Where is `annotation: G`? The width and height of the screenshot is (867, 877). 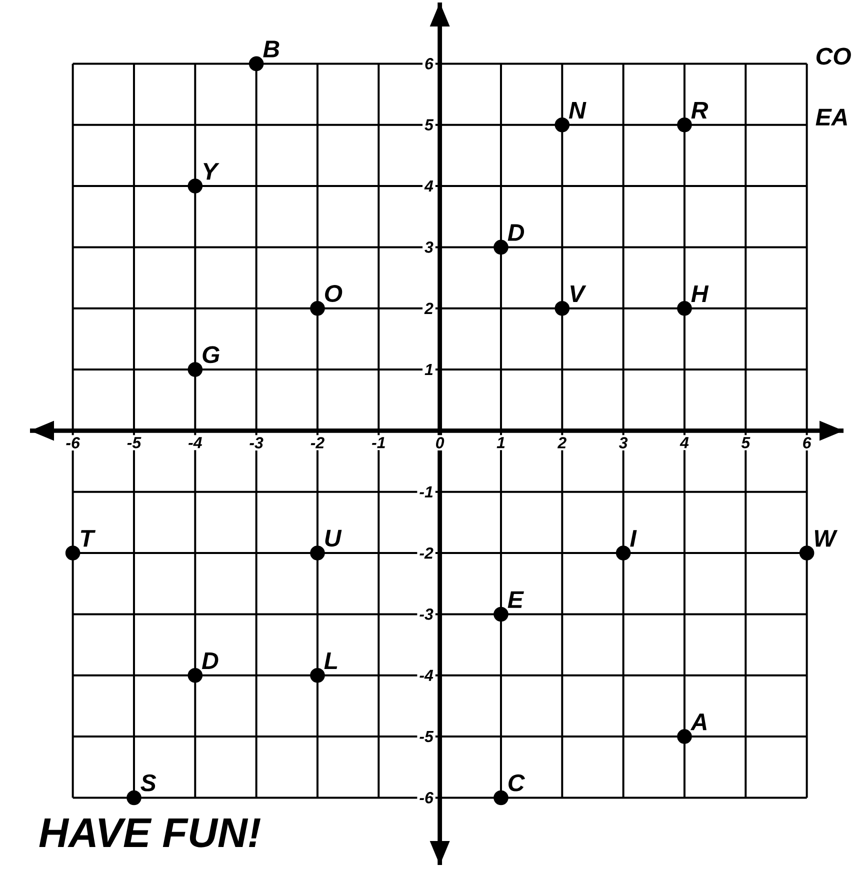 annotation: G is located at coordinates (211, 355).